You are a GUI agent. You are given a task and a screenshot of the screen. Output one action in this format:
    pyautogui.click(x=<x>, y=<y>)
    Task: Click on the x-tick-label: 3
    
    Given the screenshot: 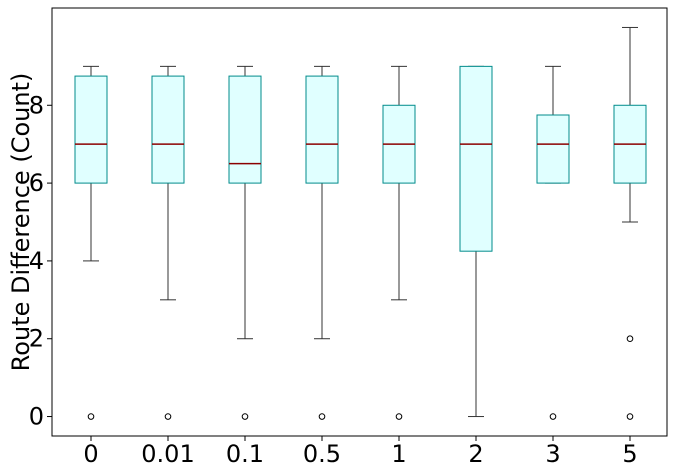 What is the action you would take?
    pyautogui.click(x=552, y=454)
    